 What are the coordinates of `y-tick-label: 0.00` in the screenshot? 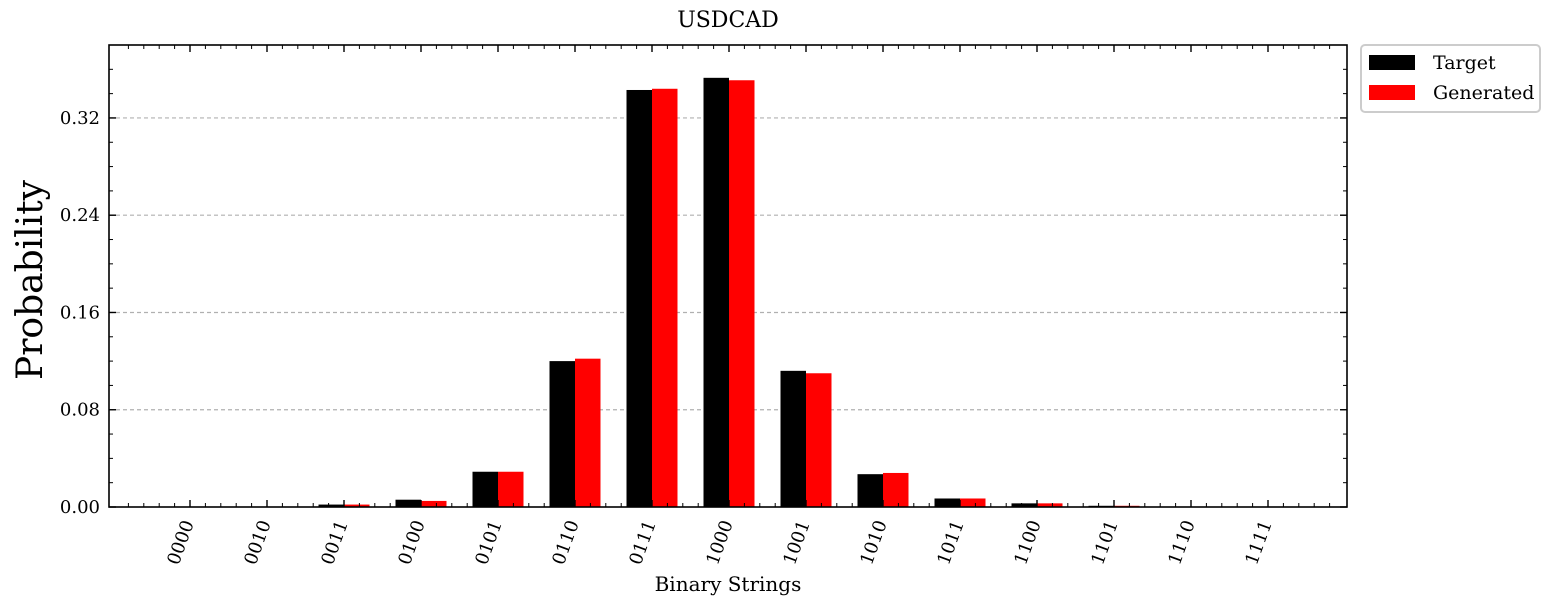 It's located at (80, 507).